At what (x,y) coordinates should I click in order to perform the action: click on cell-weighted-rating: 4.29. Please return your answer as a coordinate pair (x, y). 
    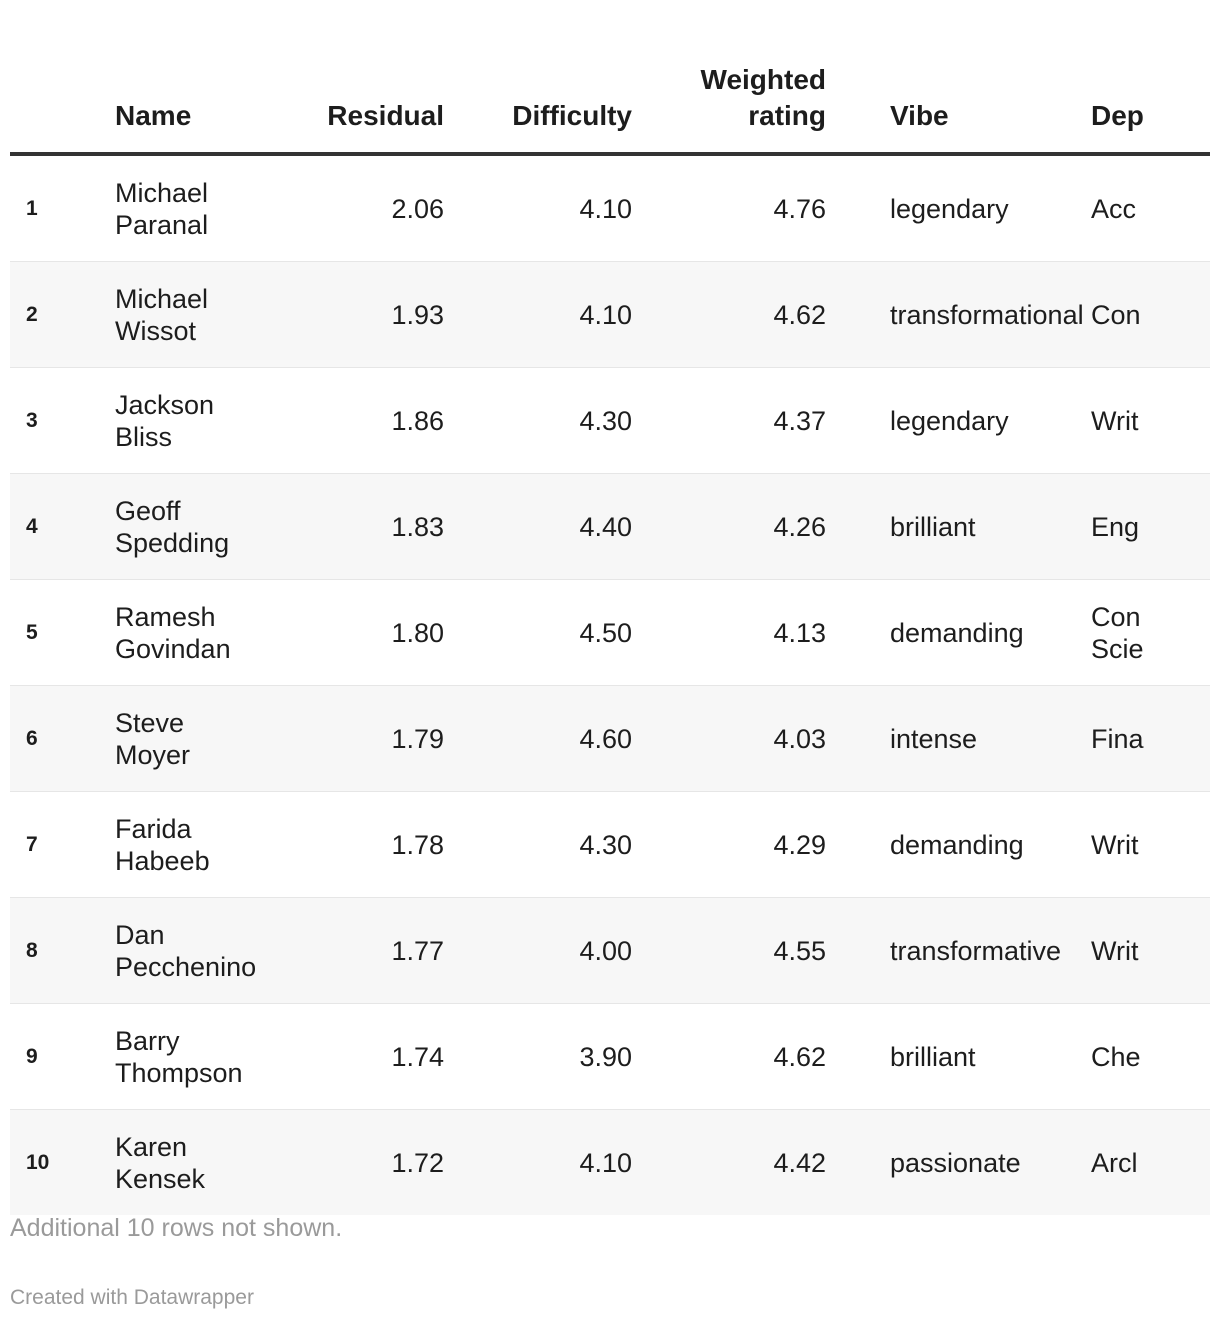
    Looking at the image, I should click on (729, 844).